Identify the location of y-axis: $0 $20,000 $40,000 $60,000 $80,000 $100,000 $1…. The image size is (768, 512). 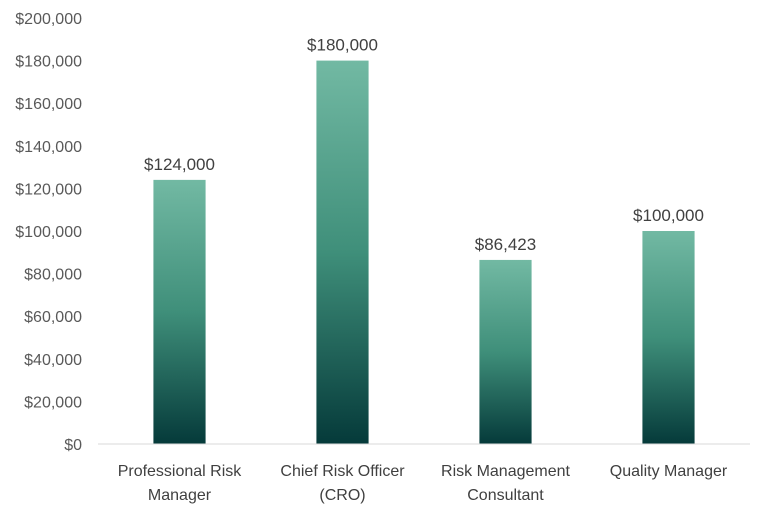
(48, 232).